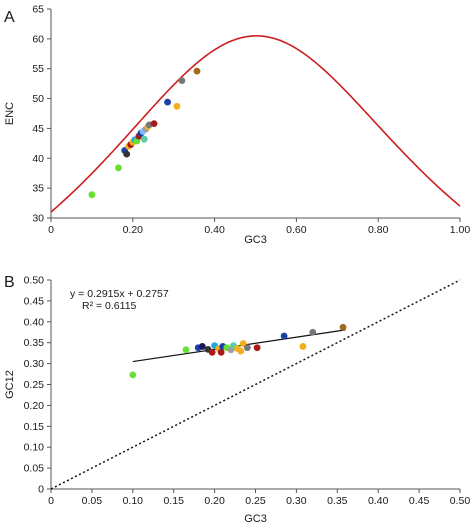 The image size is (474, 527). What do you see at coordinates (34, 406) in the screenshot?
I see `chart-b-y-tick-label: 0.20` at bounding box center [34, 406].